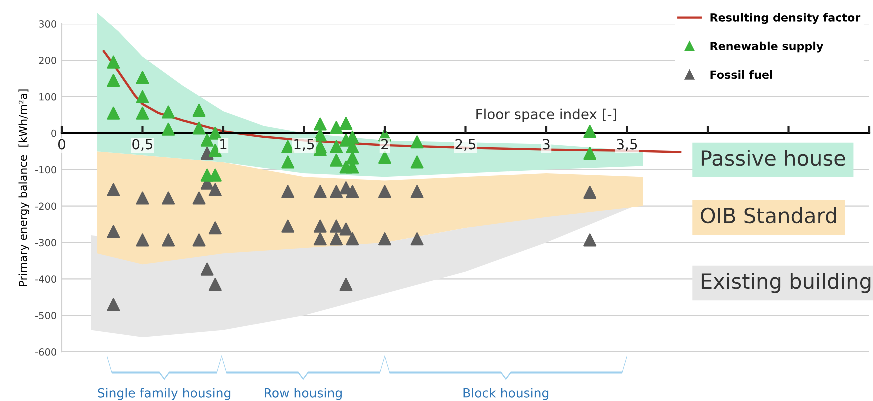  Describe the element at coordinates (786, 283) in the screenshot. I see `annotation: Existing building` at that location.